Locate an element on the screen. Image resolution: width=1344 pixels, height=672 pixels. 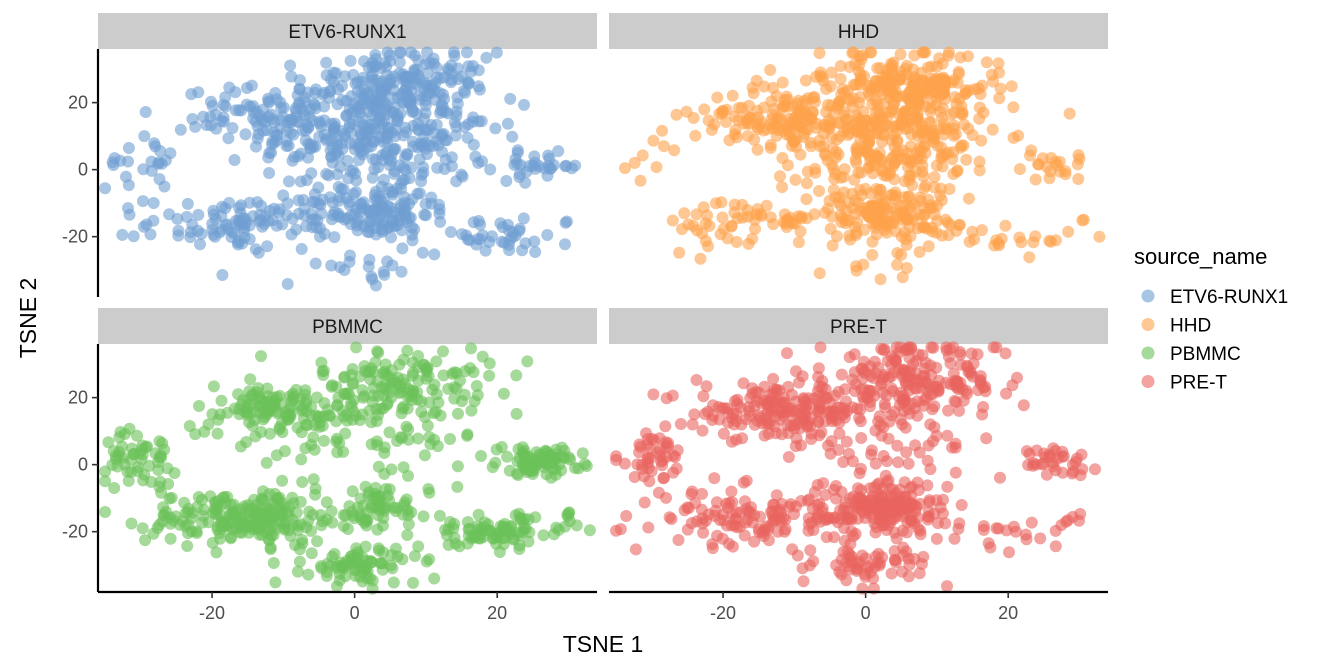
scatter-points is located at coordinates (855, 468).